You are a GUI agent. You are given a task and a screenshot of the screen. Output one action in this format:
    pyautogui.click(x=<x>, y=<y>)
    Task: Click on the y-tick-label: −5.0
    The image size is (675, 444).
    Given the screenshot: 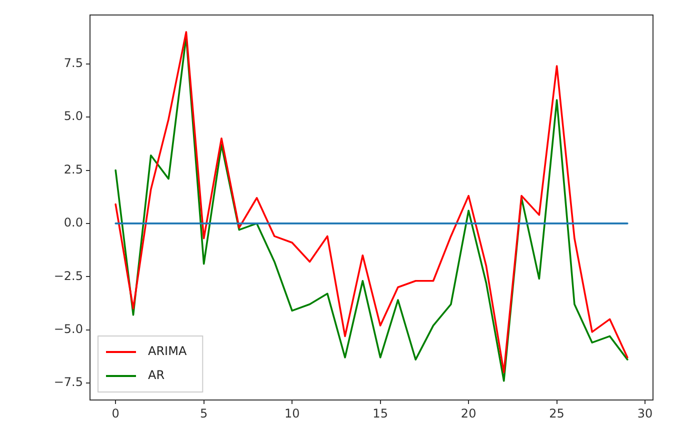 What is the action you would take?
    pyautogui.click(x=68, y=329)
    